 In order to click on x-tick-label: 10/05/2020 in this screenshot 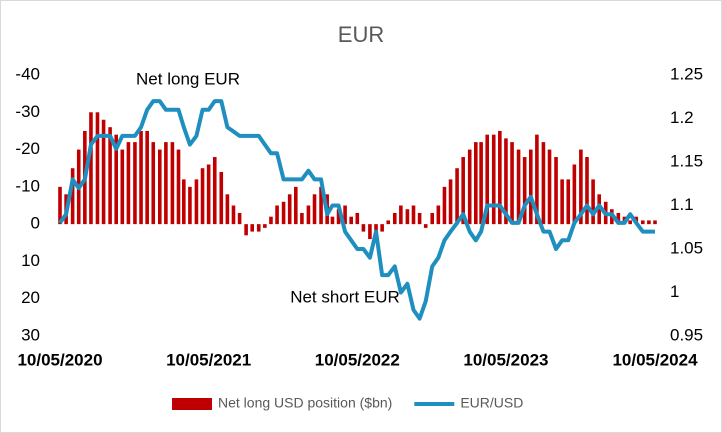, I will do `click(59, 359)`.